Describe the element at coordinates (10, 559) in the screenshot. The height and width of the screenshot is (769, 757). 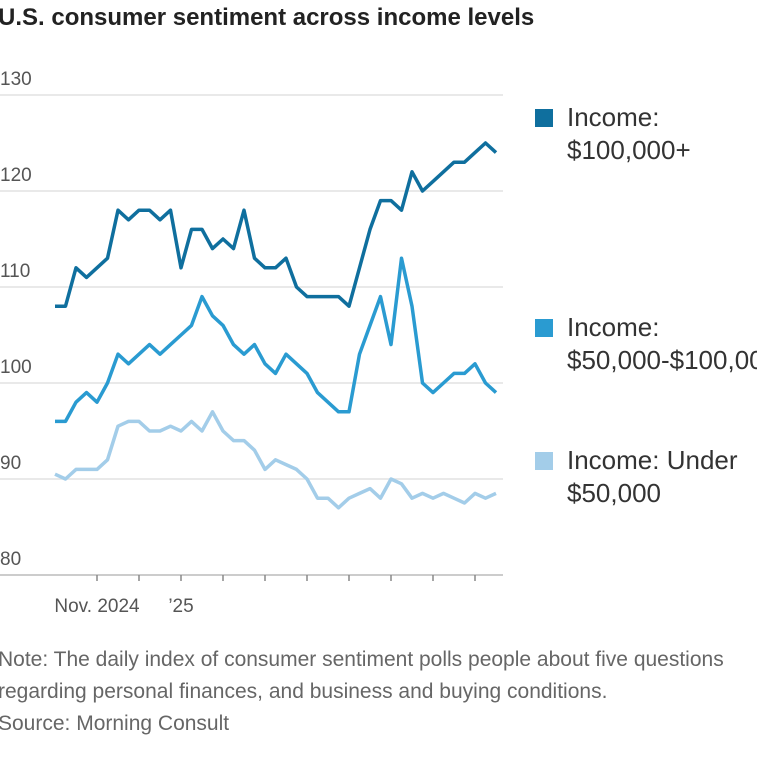
I see `y-tick-label: 80` at that location.